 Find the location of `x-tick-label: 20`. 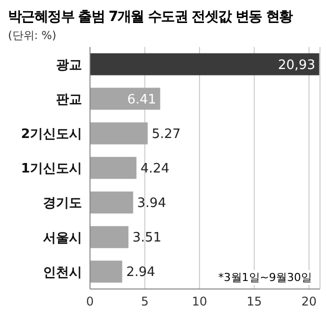

x-tick-label: 20 is located at coordinates (309, 301).